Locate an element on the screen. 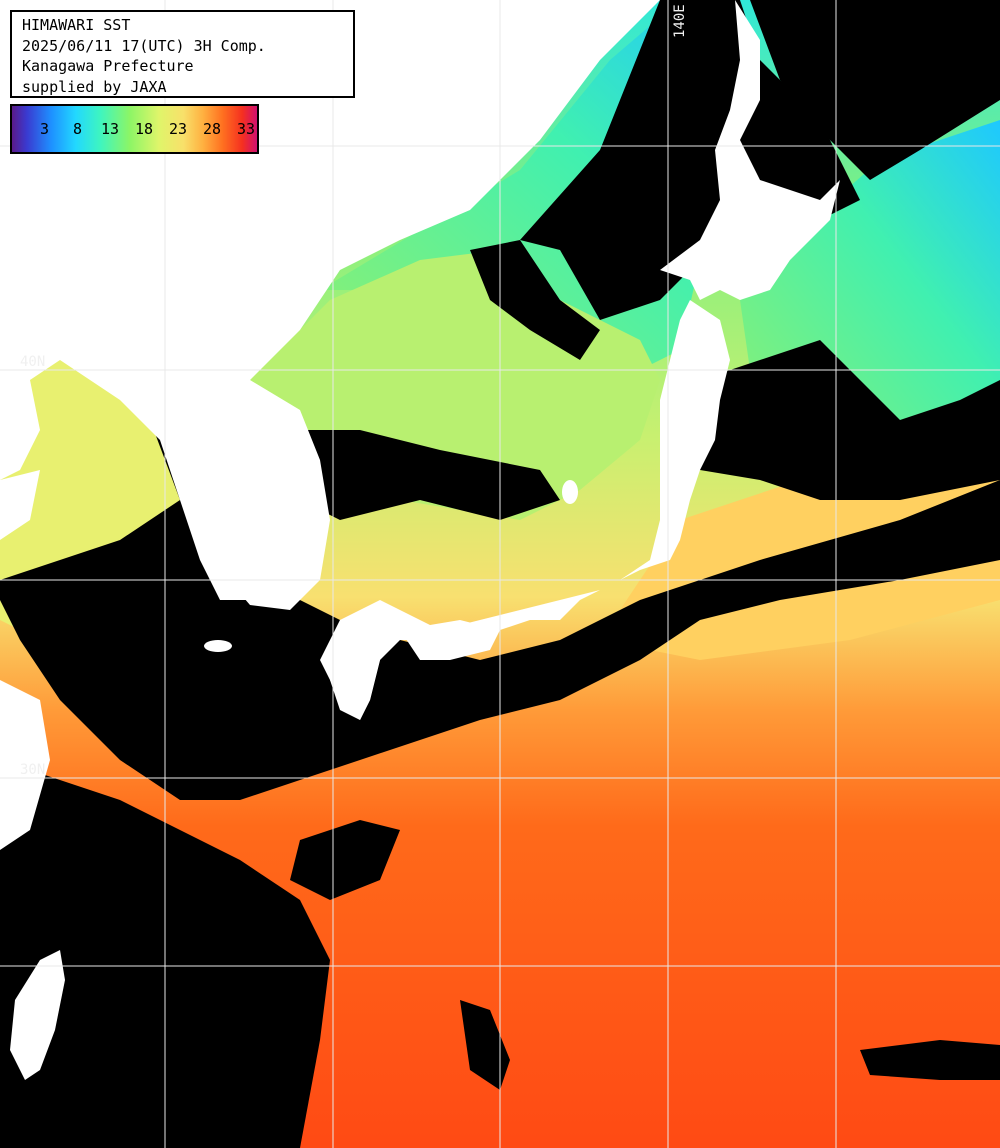 The image size is (1000, 1148). scale-label: 23 is located at coordinates (178, 129).